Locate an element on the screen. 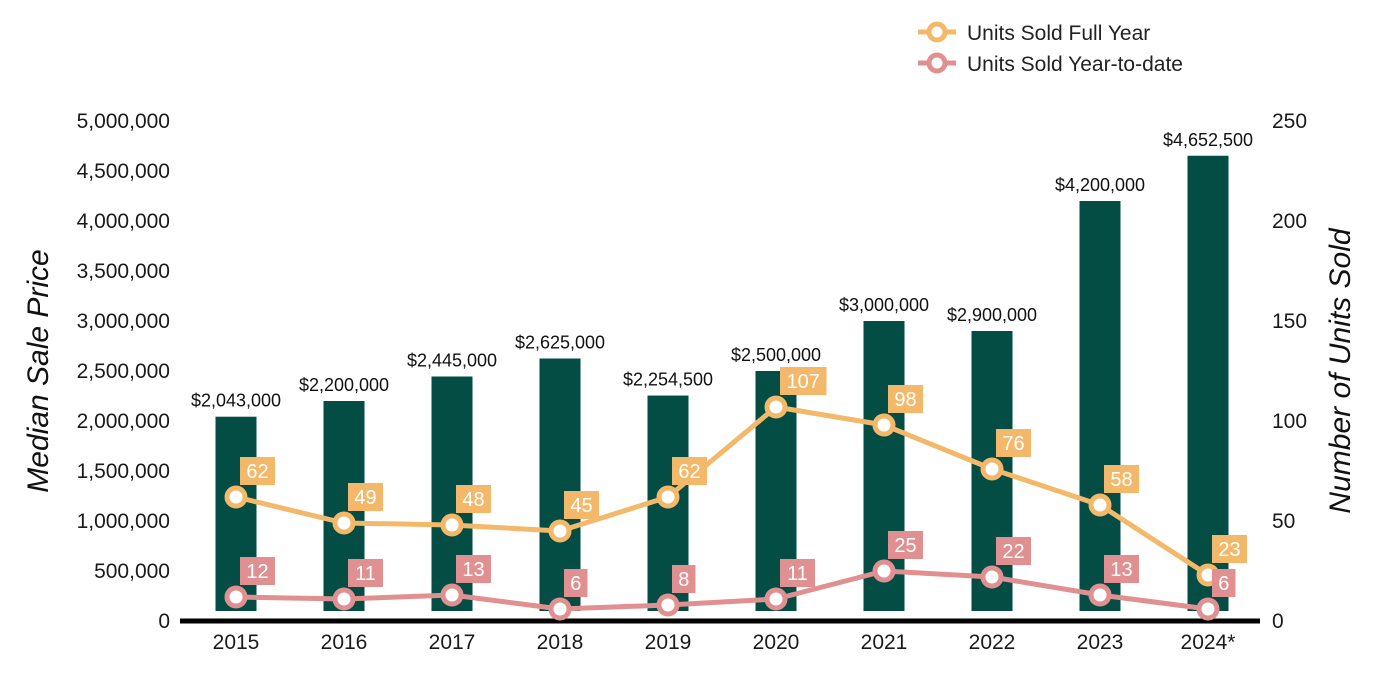 This screenshot has width=1400, height=700. point-value-label: 8 is located at coordinates (683, 580).